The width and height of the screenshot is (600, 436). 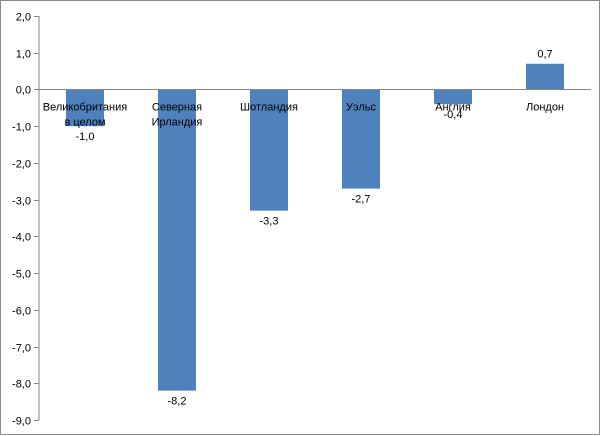 What do you see at coordinates (85, 137) in the screenshot?
I see `data-label: -1,0` at bounding box center [85, 137].